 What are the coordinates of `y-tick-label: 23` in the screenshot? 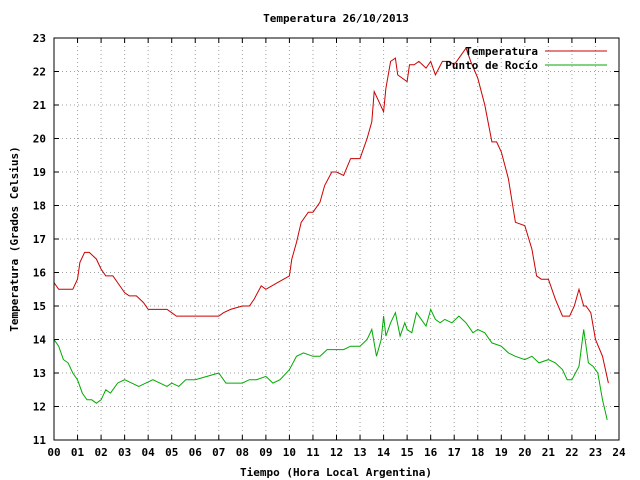 It's located at (39, 38).